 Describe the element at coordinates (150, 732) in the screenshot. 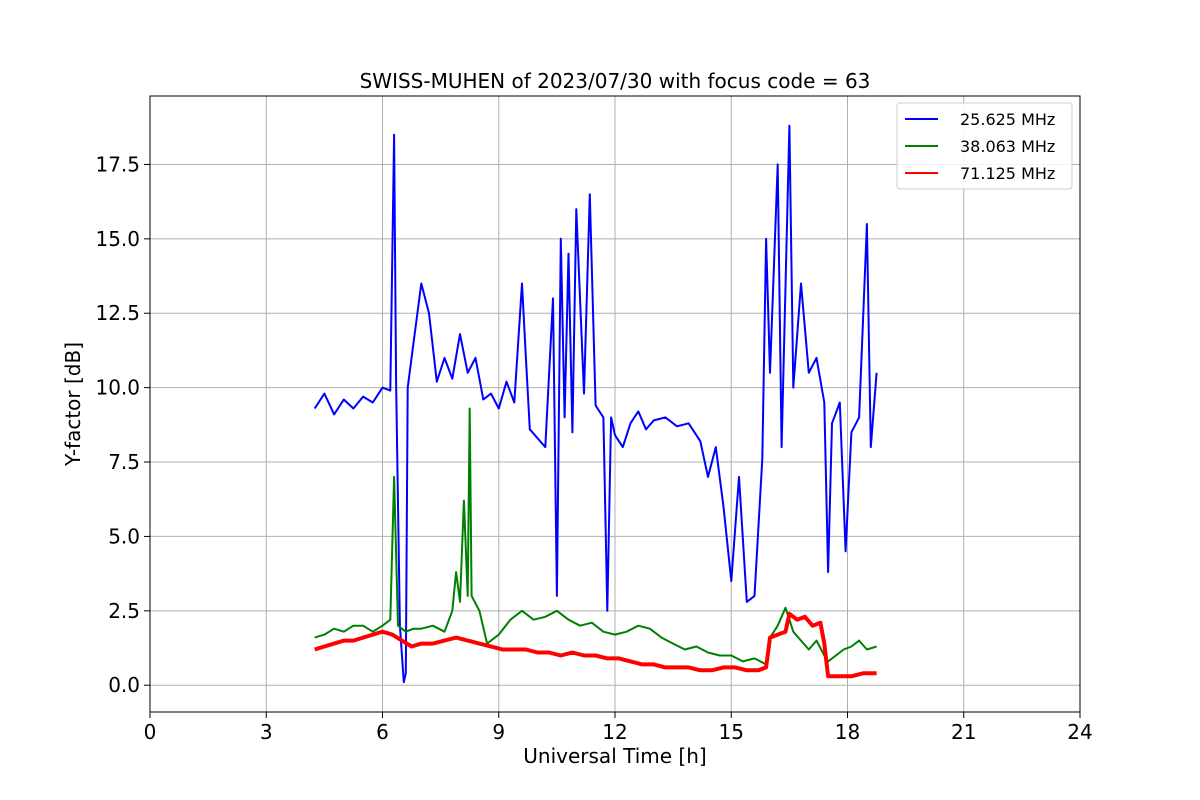

I see `x-tick-label: 0` at that location.